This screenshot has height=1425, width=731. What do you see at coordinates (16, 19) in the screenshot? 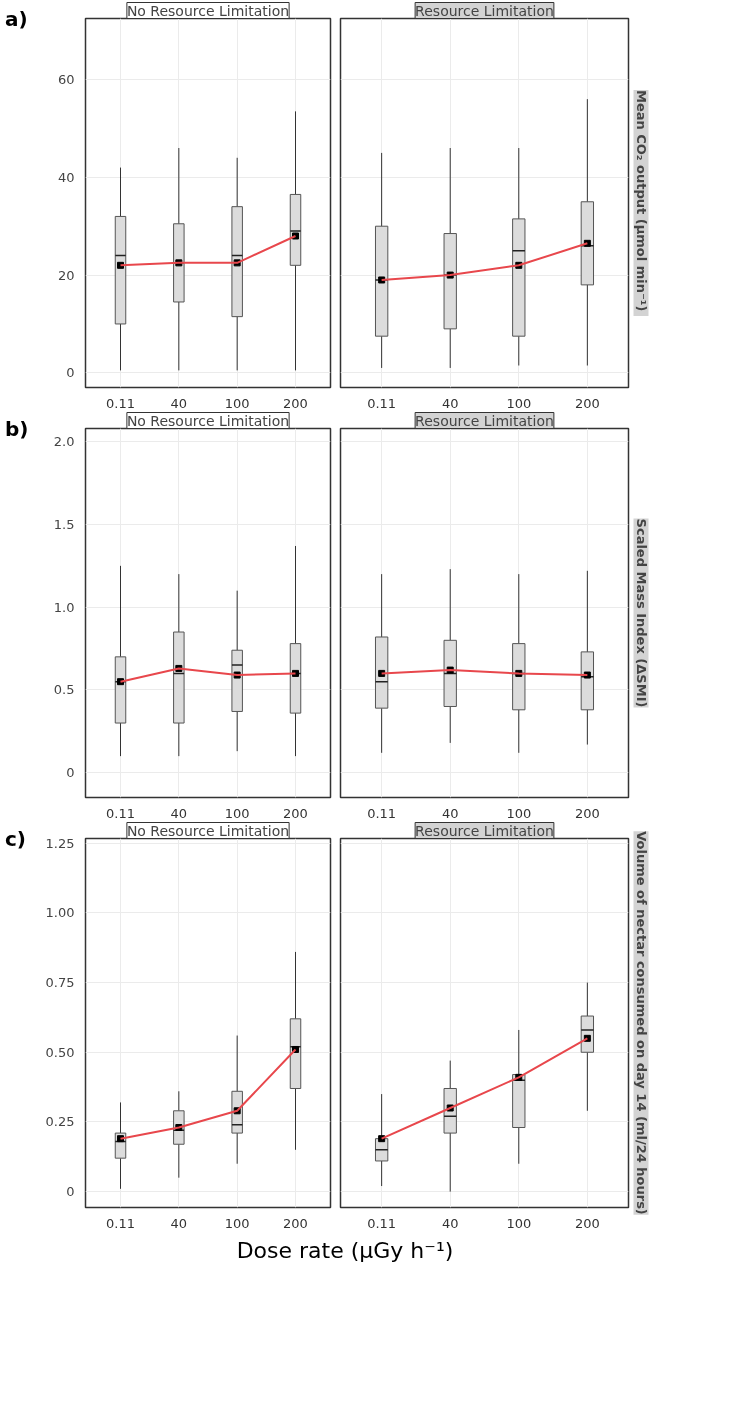
I see `text: a)` at bounding box center [16, 19].